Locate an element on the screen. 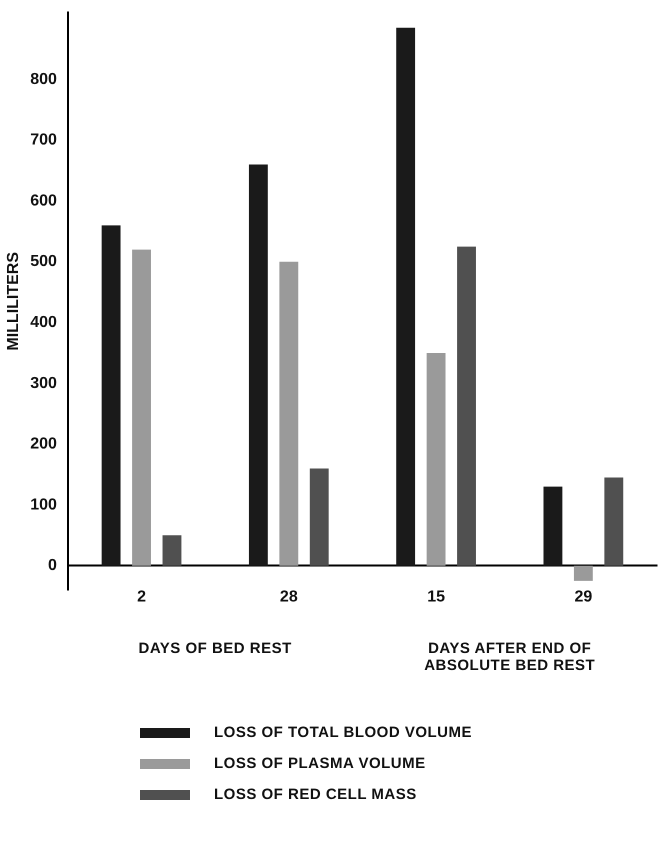  x-tick-label: 29 is located at coordinates (583, 597).